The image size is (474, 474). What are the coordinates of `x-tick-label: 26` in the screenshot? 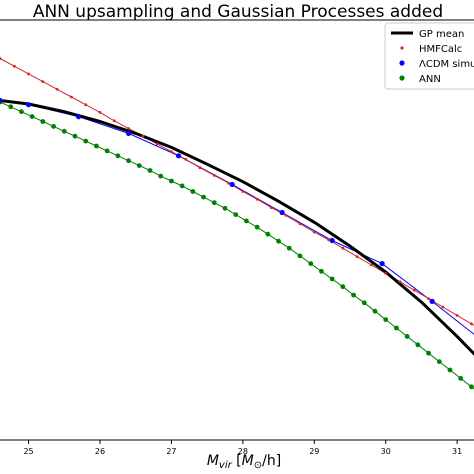 It's located at (100, 451).